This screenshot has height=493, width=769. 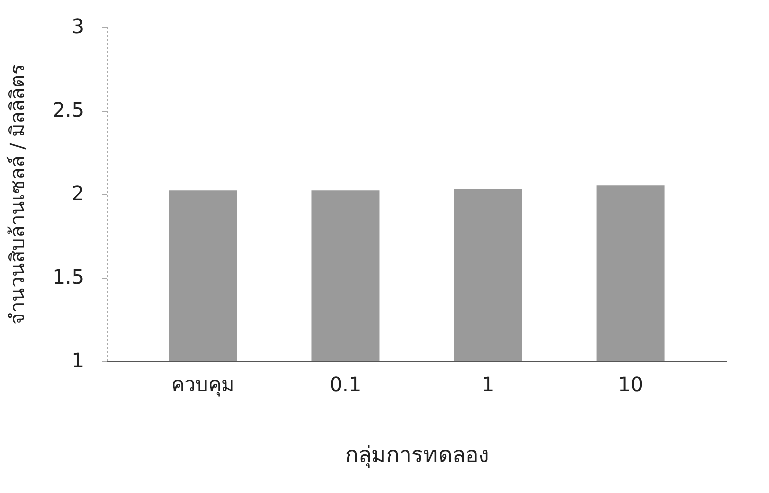 I want to click on x-tick-label: 1, so click(x=488, y=384).